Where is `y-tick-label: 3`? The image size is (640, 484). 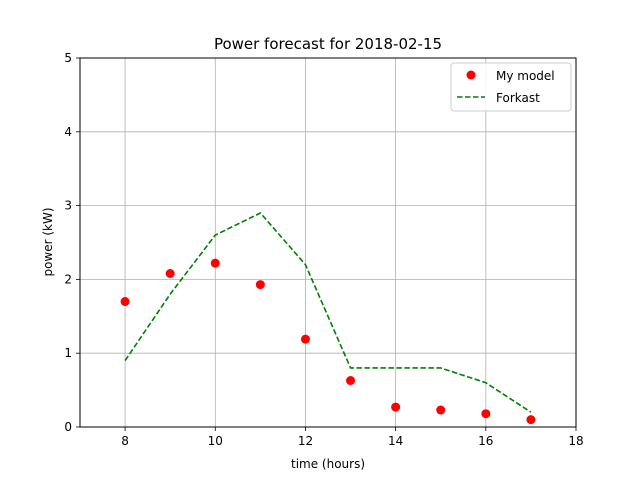 y-tick-label: 3 is located at coordinates (68, 206).